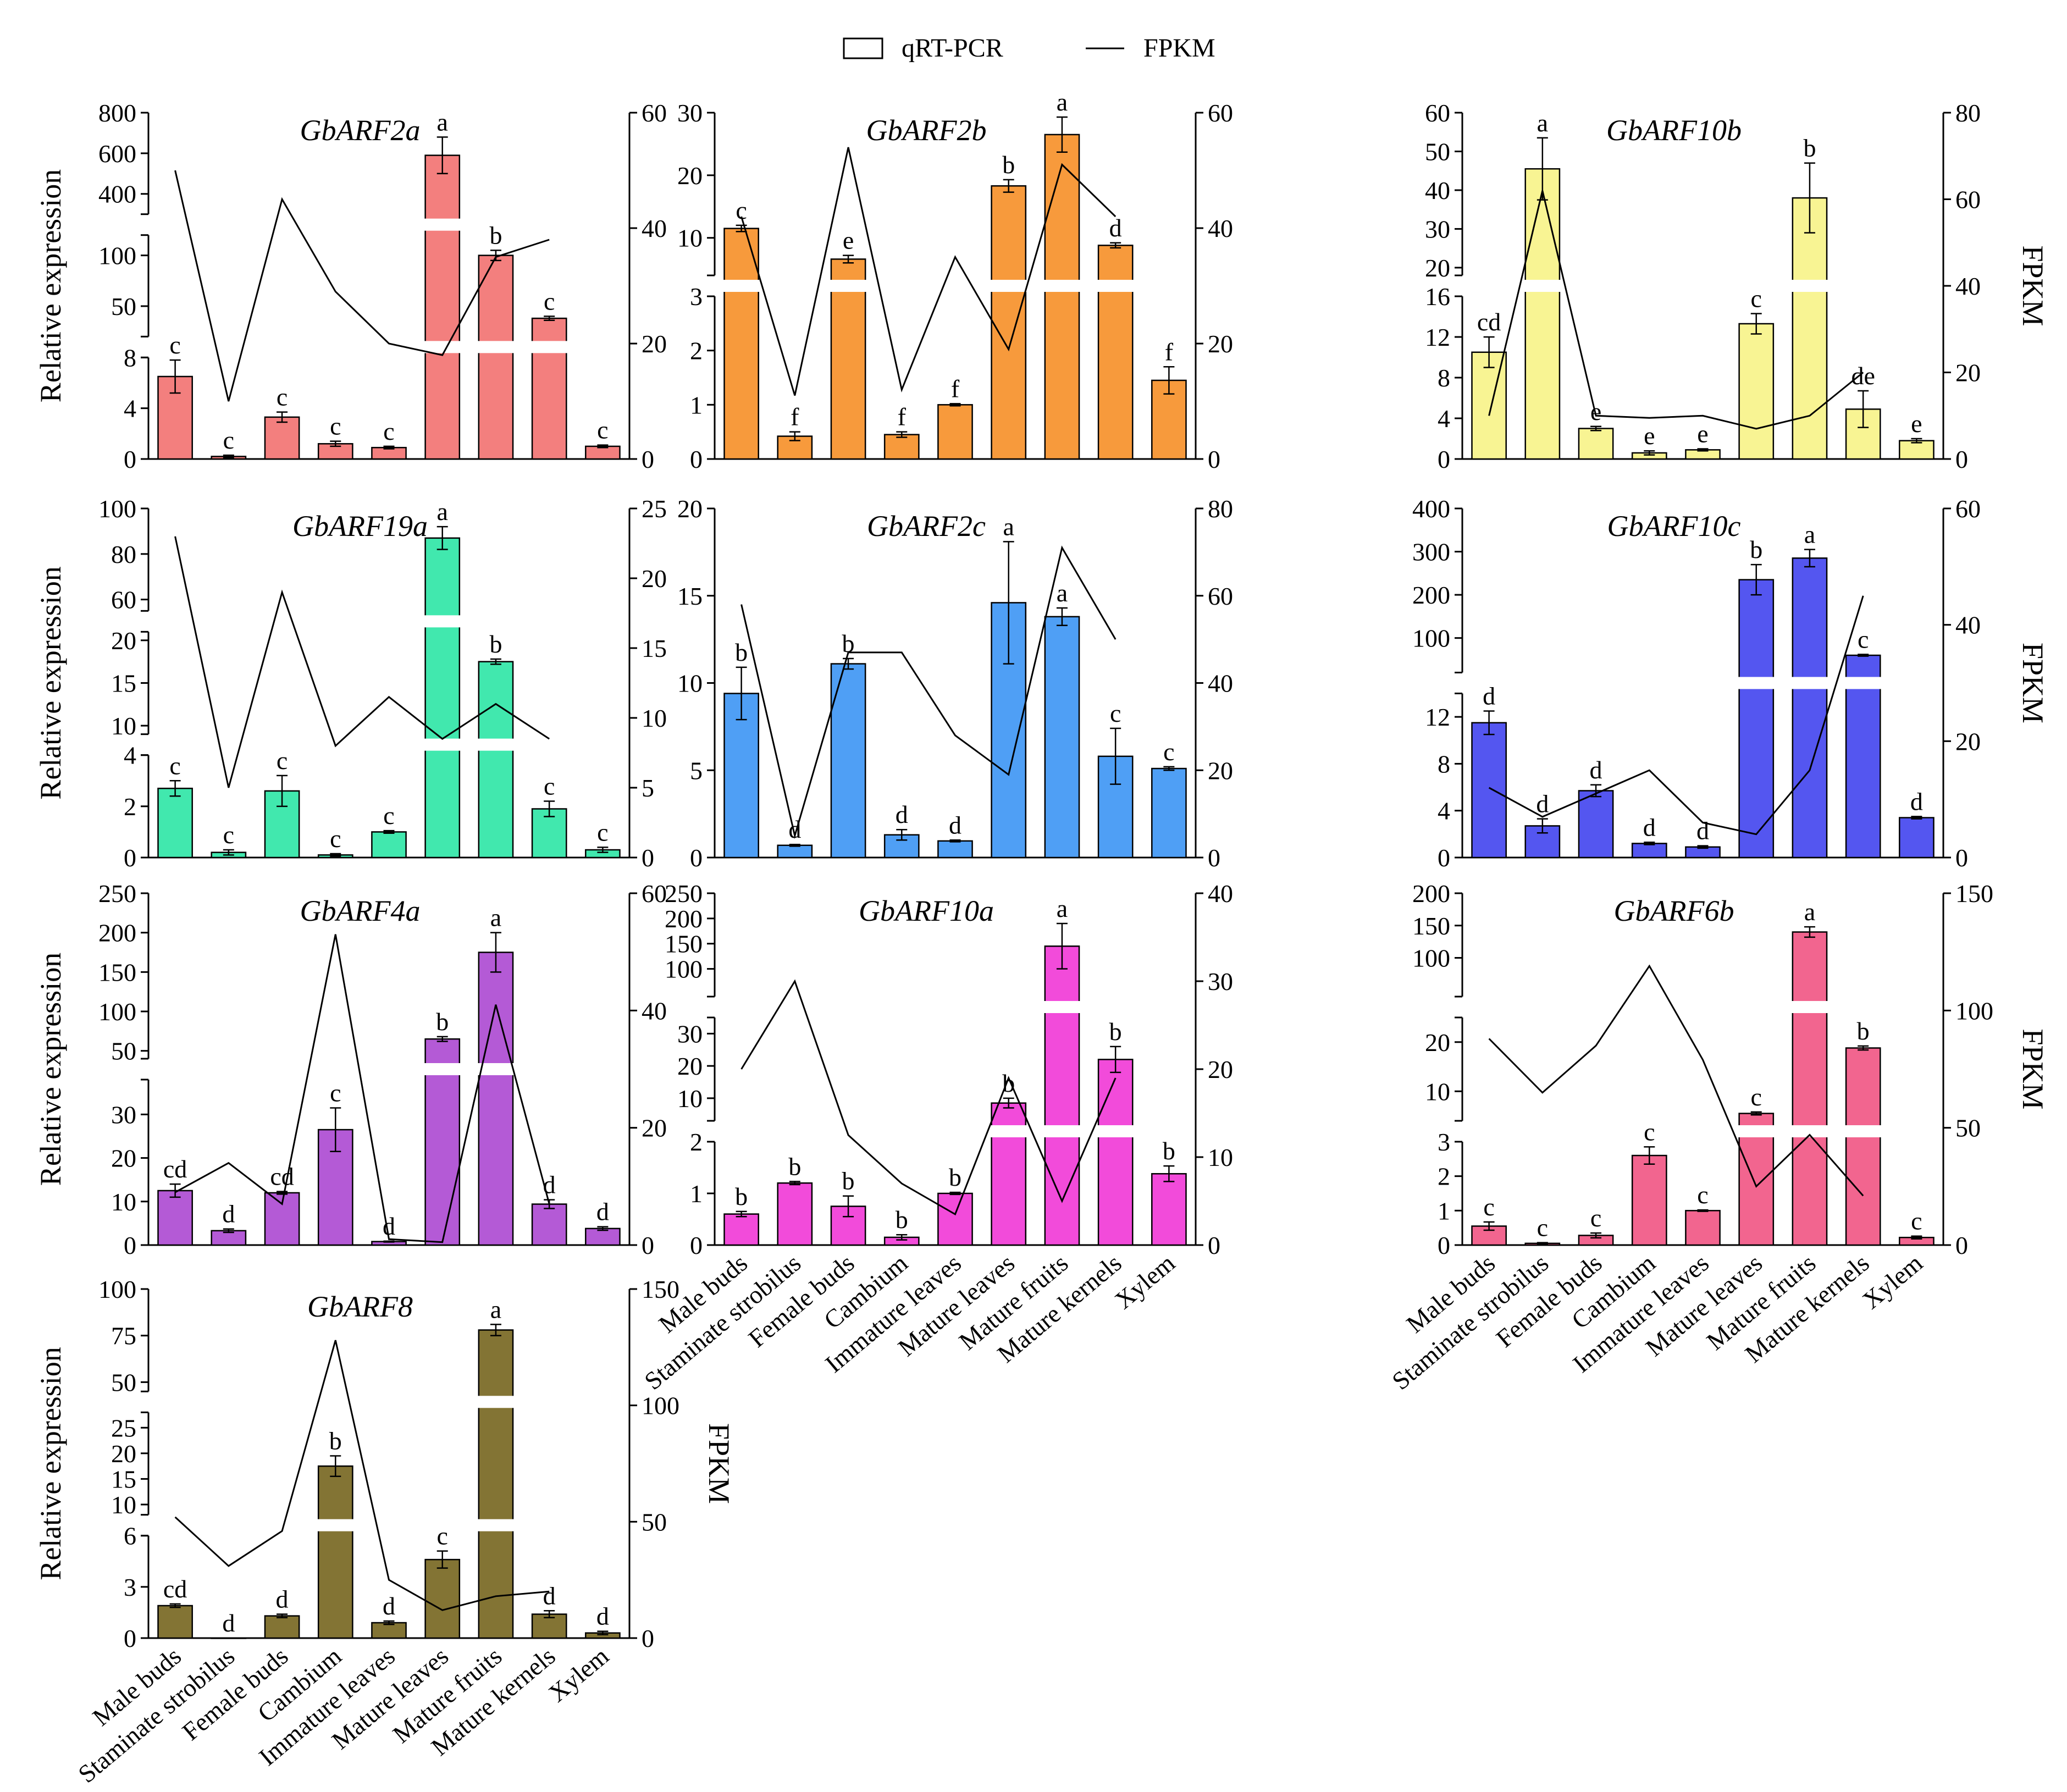 The height and width of the screenshot is (1792, 2067). I want to click on y-tick-label: 40, so click(1437, 190).